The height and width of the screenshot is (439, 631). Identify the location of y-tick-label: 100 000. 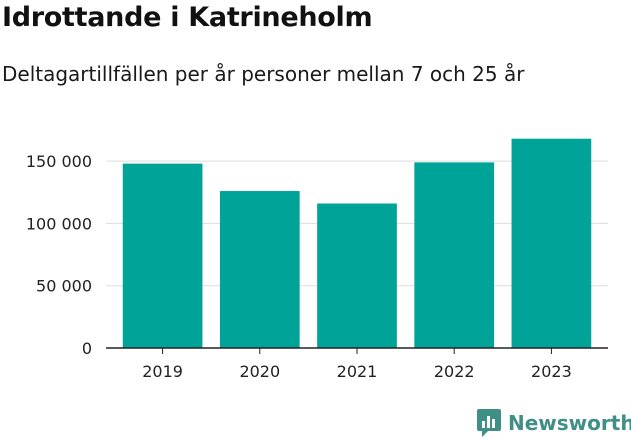
(59, 223).